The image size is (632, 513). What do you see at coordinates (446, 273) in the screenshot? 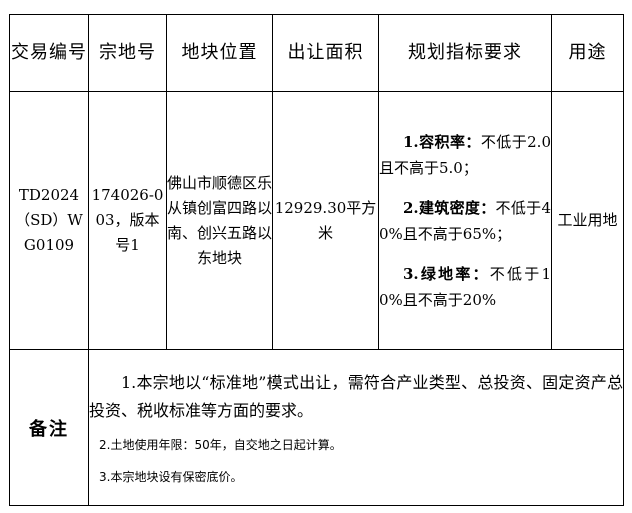
I see `plan-requirement-label-3: 3.绿地率：` at bounding box center [446, 273].